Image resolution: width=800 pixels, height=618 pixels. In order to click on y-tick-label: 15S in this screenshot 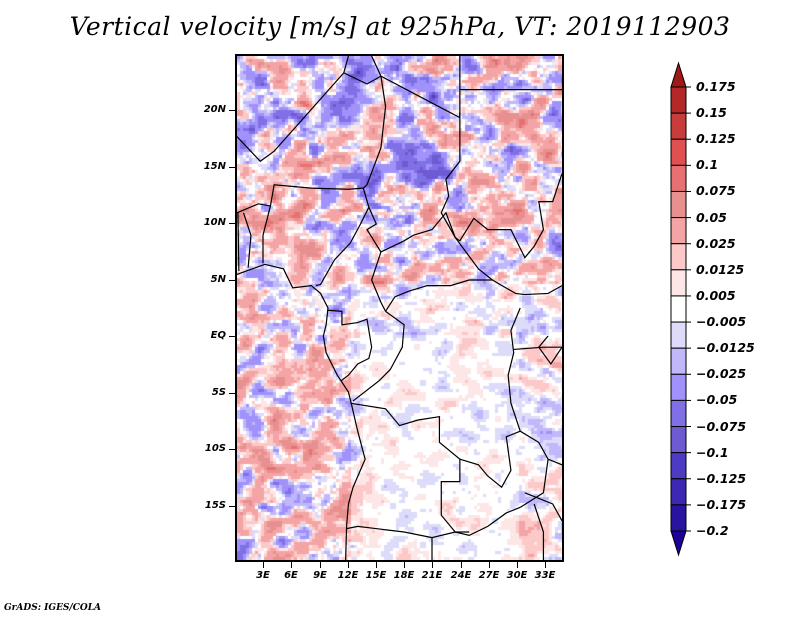, I will do `click(215, 505)`.